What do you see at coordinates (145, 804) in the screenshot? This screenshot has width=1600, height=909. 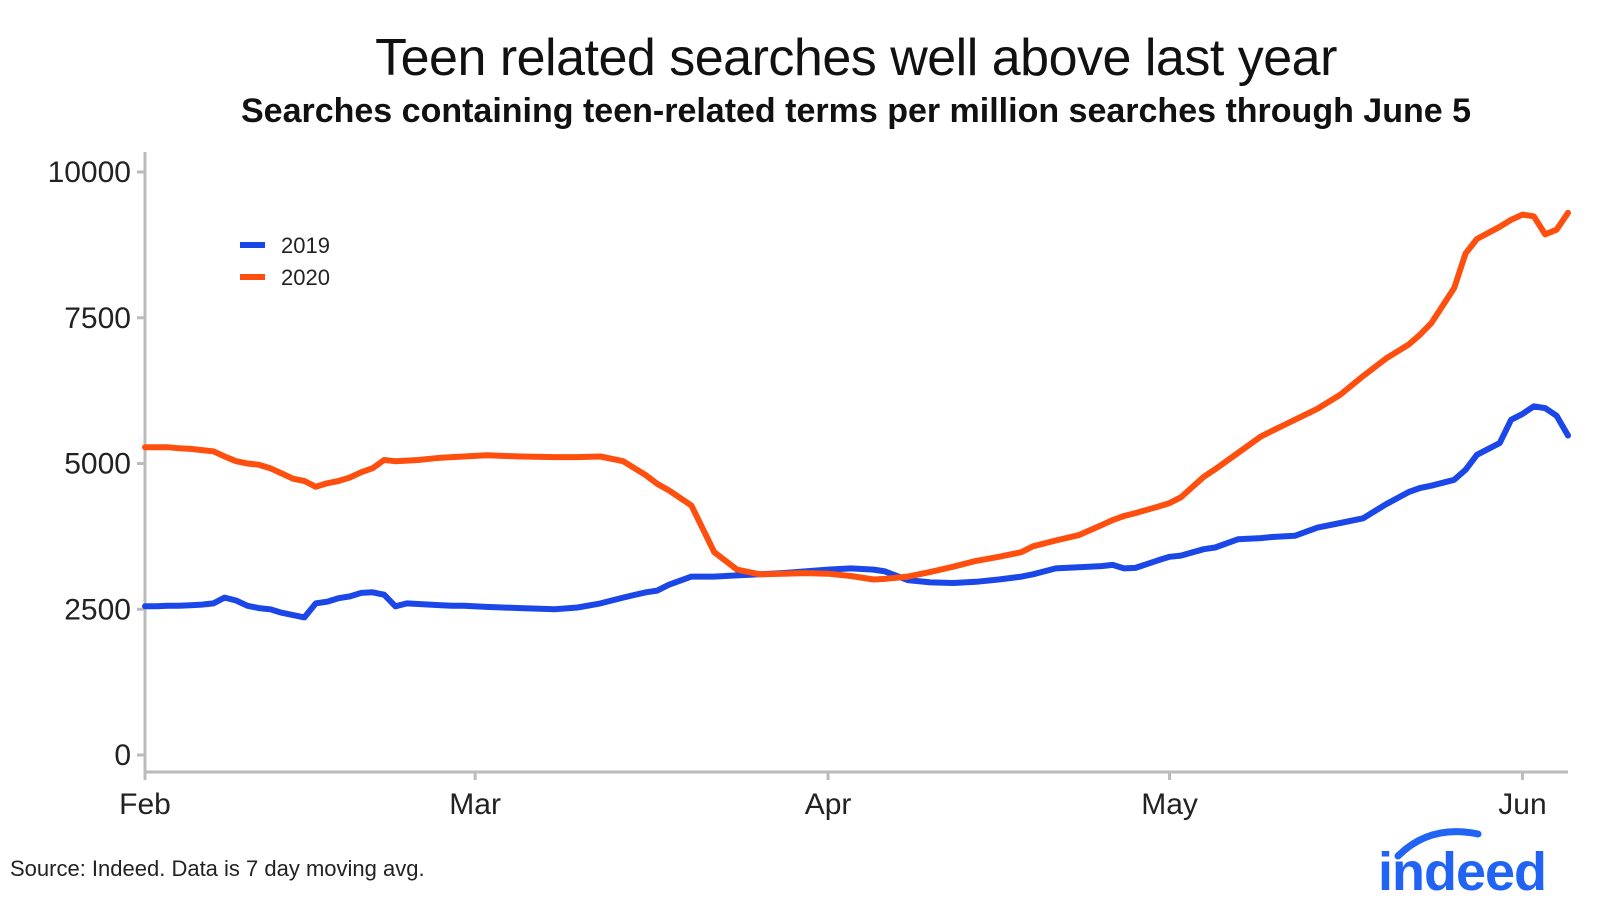 I see `x-tick-label: Feb` at bounding box center [145, 804].